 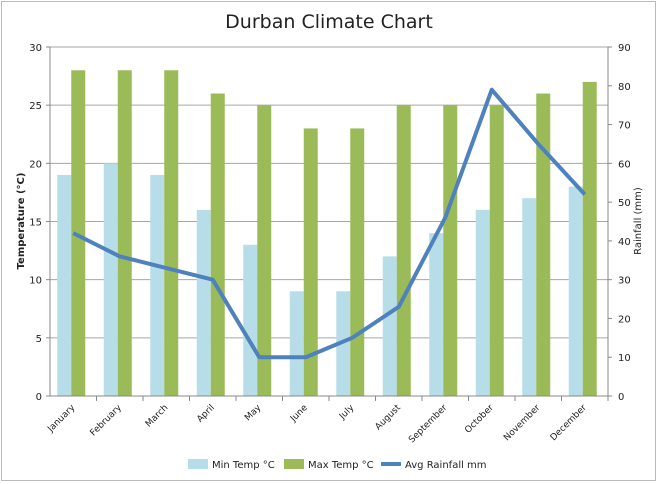 What do you see at coordinates (157, 416) in the screenshot?
I see `x-tick-label: March` at bounding box center [157, 416].